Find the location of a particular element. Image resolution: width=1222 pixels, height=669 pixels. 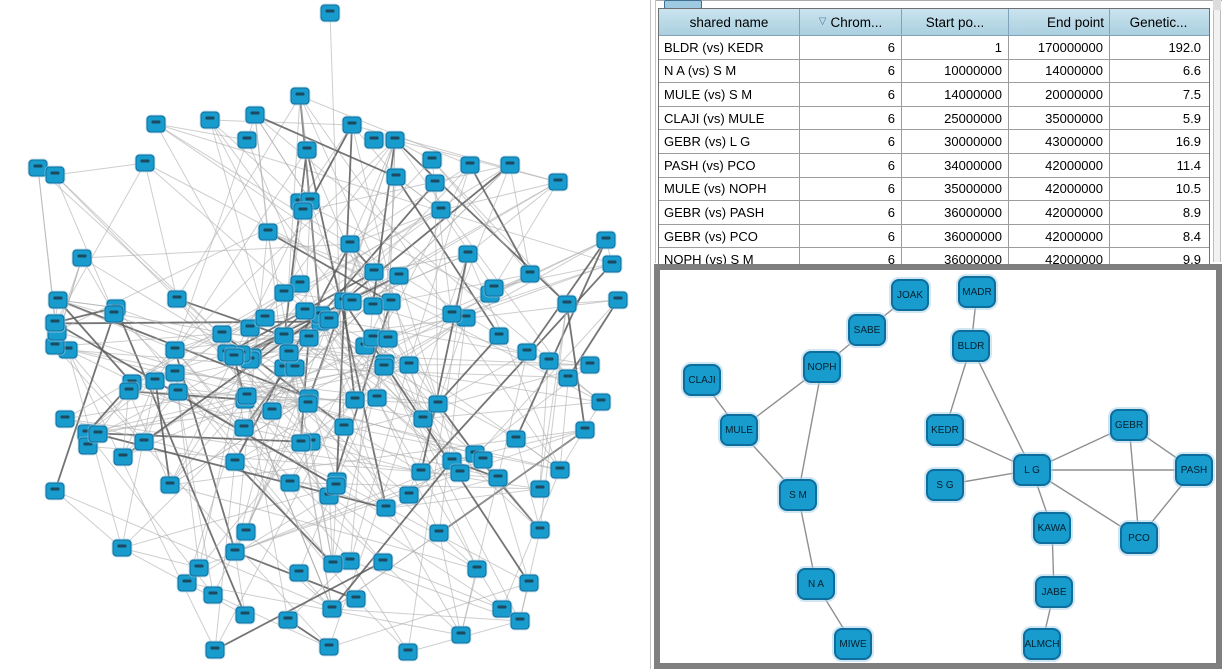

table-row: N A (vs) S M 6 10000000 14000000 6.6 is located at coordinates (934, 70).